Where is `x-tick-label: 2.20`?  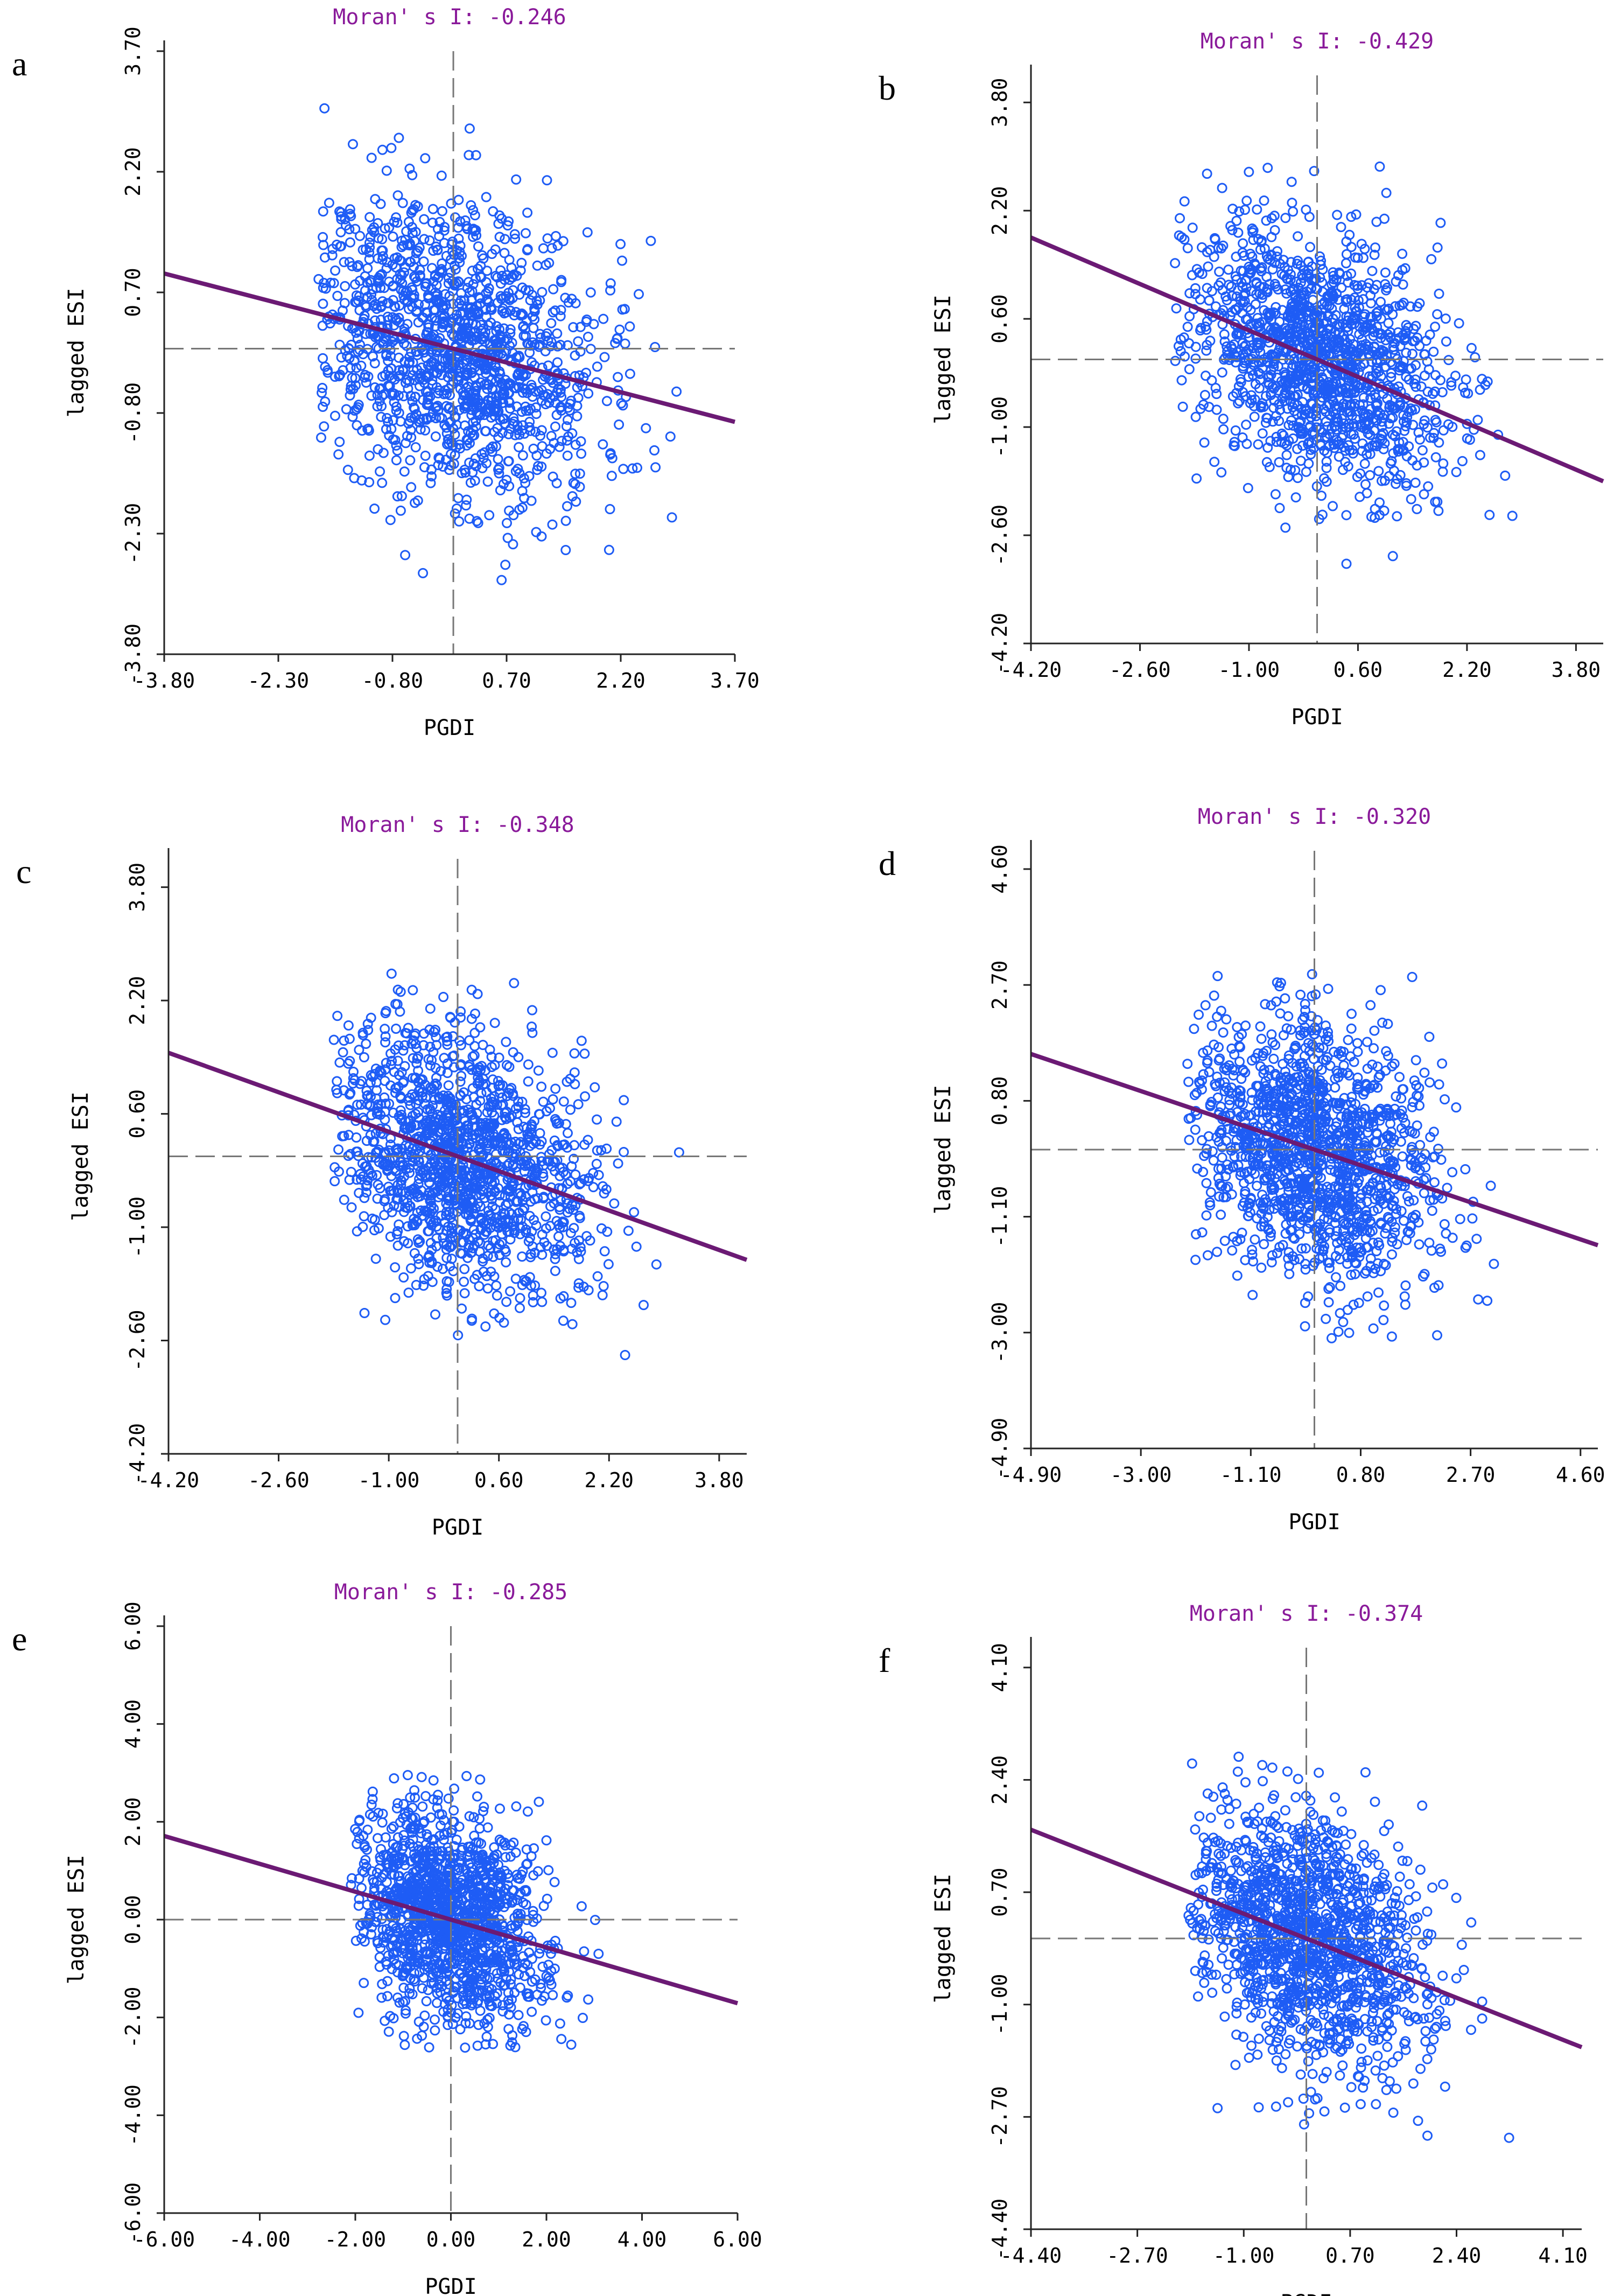
x-tick-label: 2.20 is located at coordinates (609, 1480).